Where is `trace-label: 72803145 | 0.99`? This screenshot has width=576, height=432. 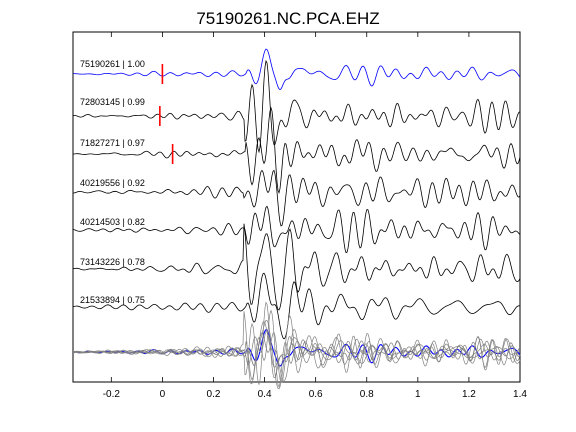 trace-label: 72803145 | 0.99 is located at coordinates (112, 102).